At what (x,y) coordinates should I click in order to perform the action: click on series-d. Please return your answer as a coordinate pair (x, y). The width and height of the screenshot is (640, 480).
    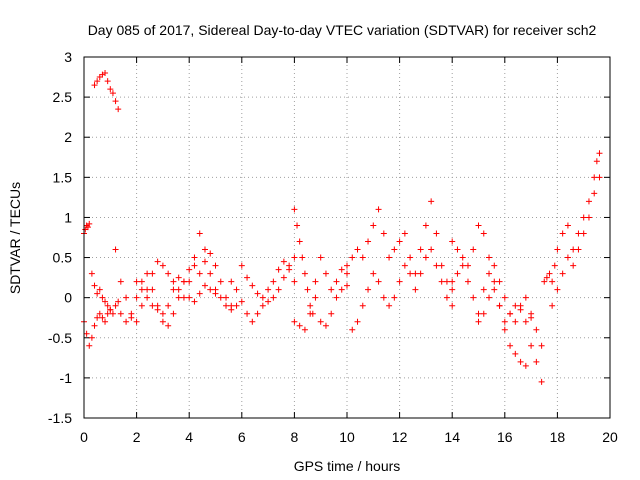
    Looking at the image, I should click on (176, 277).